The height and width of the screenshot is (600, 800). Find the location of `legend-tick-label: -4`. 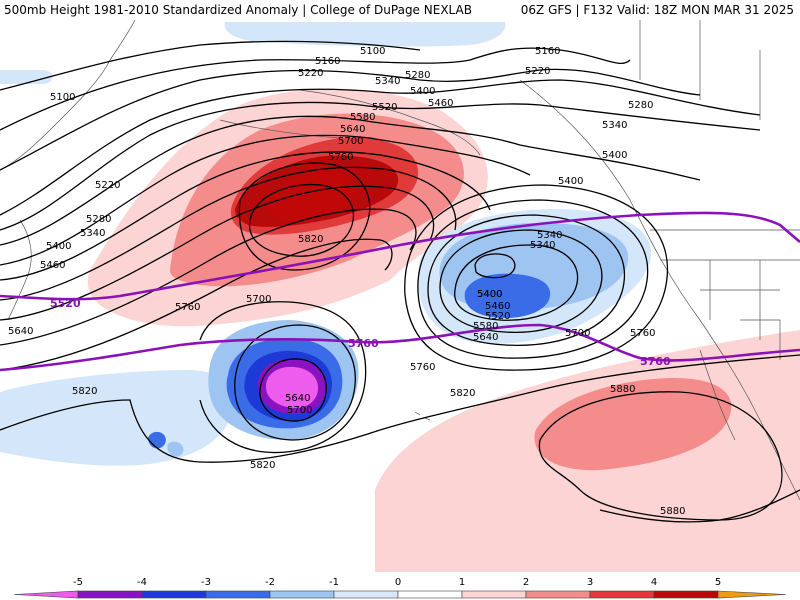

legend-tick-label: -4 is located at coordinates (142, 582).